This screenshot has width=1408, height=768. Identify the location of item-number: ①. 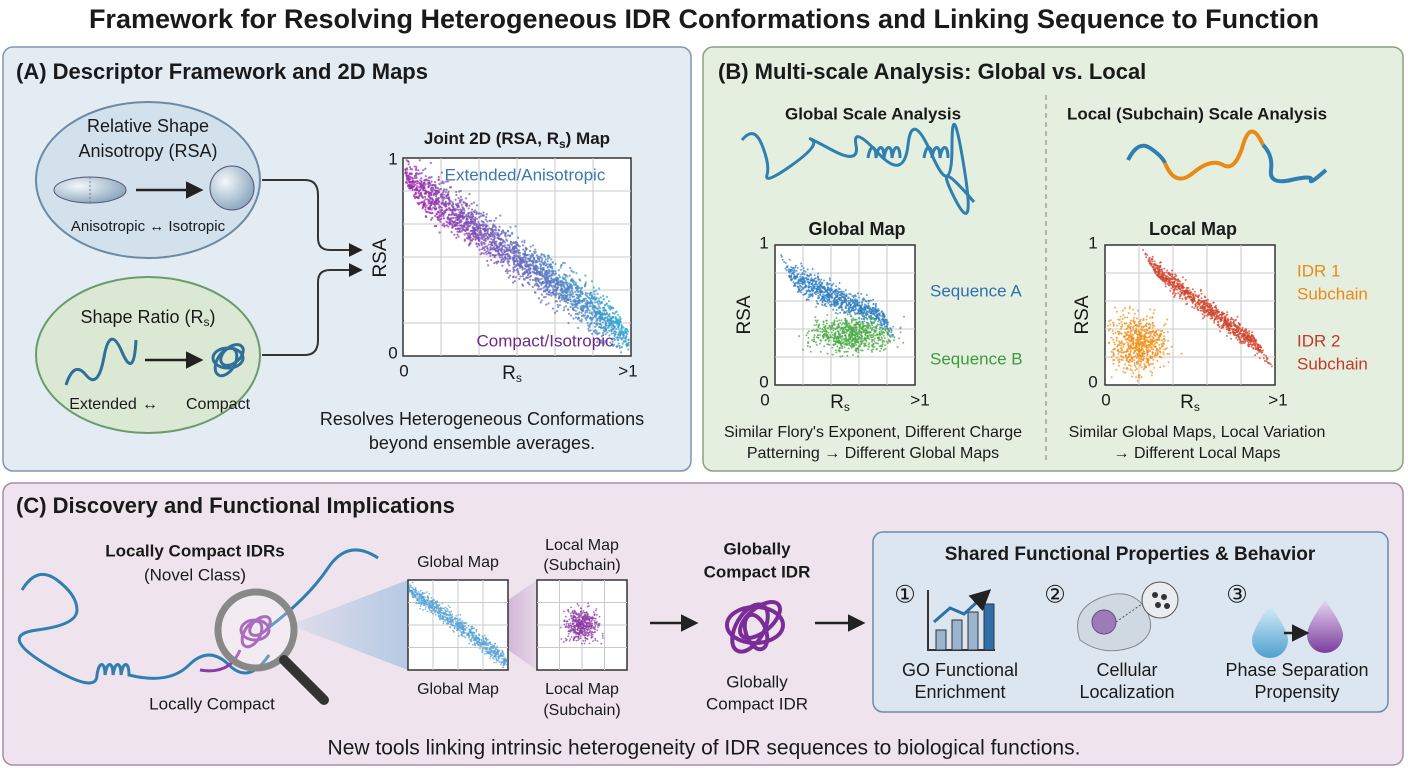
(905, 594).